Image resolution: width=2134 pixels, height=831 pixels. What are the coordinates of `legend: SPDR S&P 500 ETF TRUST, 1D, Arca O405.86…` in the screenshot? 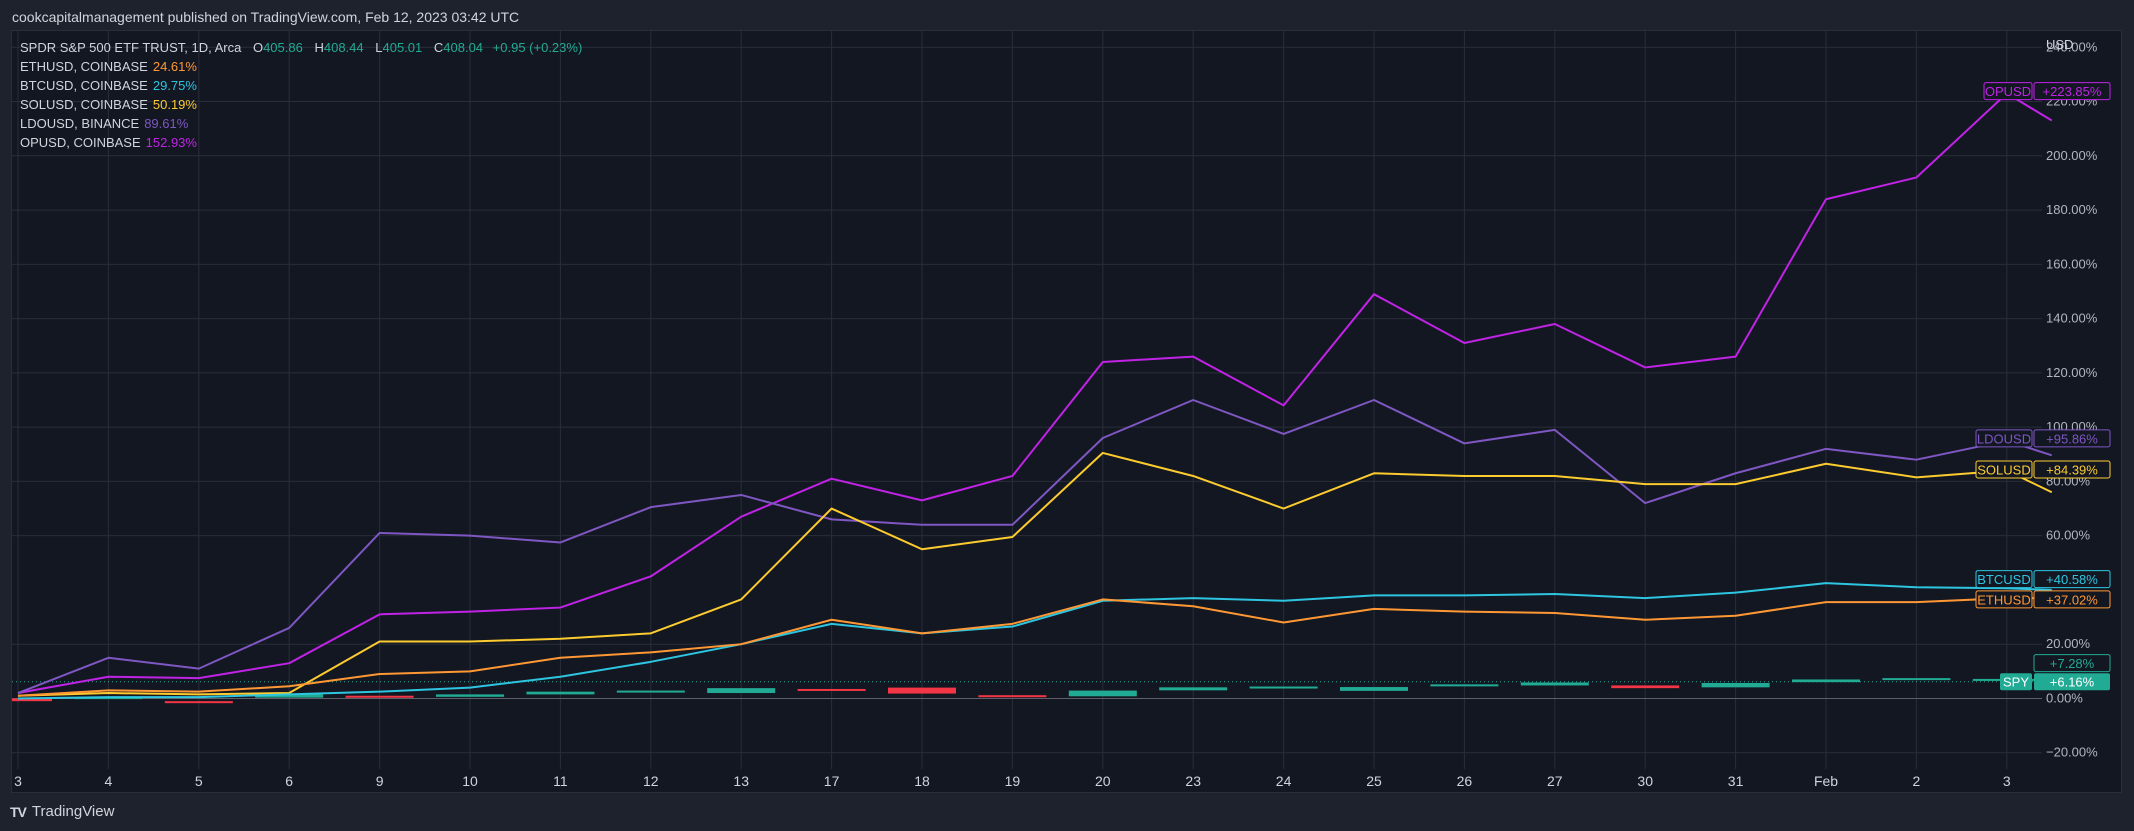 It's located at (301, 95).